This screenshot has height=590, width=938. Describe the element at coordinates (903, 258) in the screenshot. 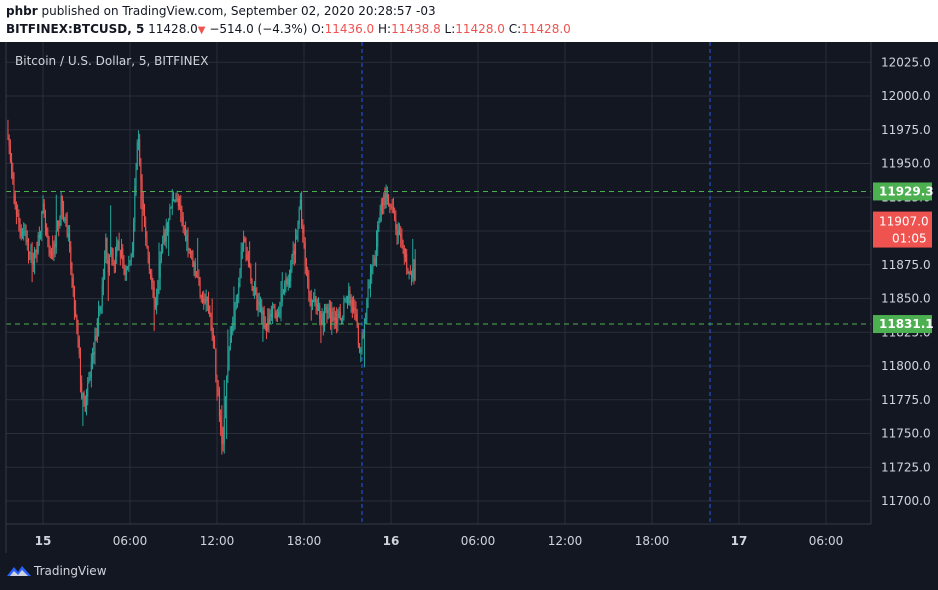

I see `price-labels: 11929.3 11831.1 11907.0 01:05` at that location.